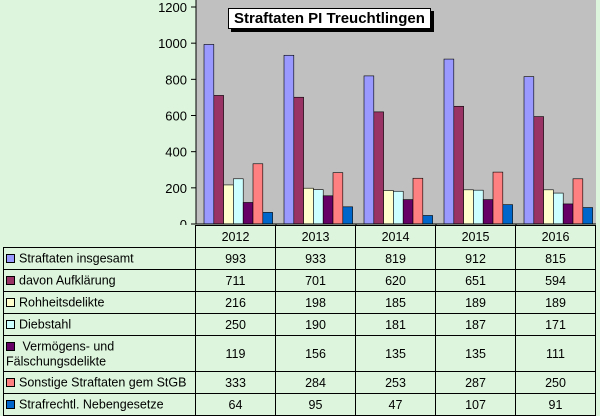 This screenshot has width=600, height=416. Describe the element at coordinates (395, 404) in the screenshot. I see `value-cell: 47` at that location.